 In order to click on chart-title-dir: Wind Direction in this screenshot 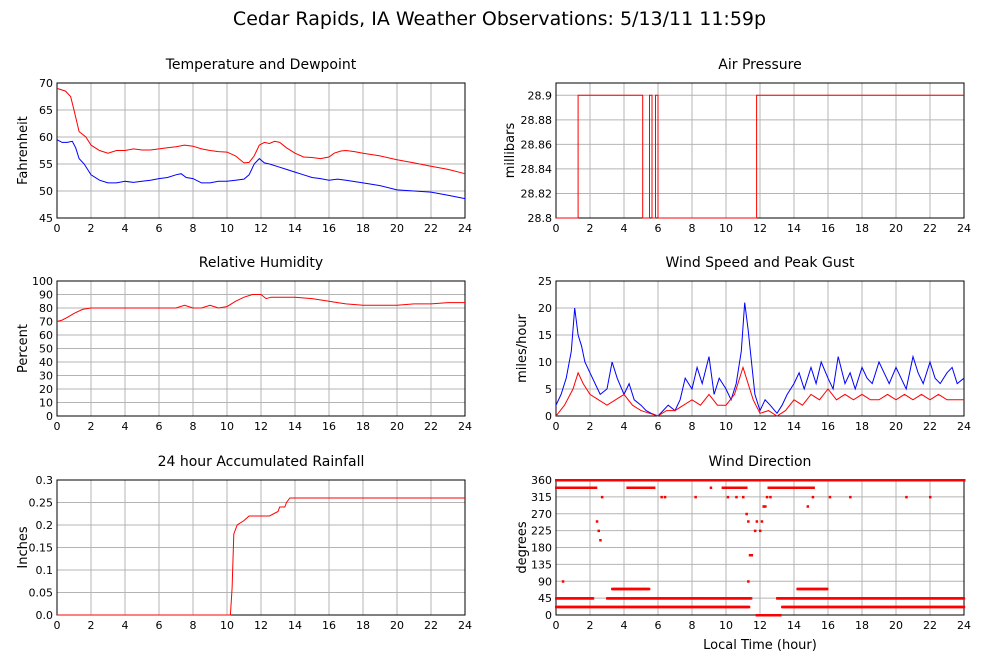, I will do `click(760, 462)`.